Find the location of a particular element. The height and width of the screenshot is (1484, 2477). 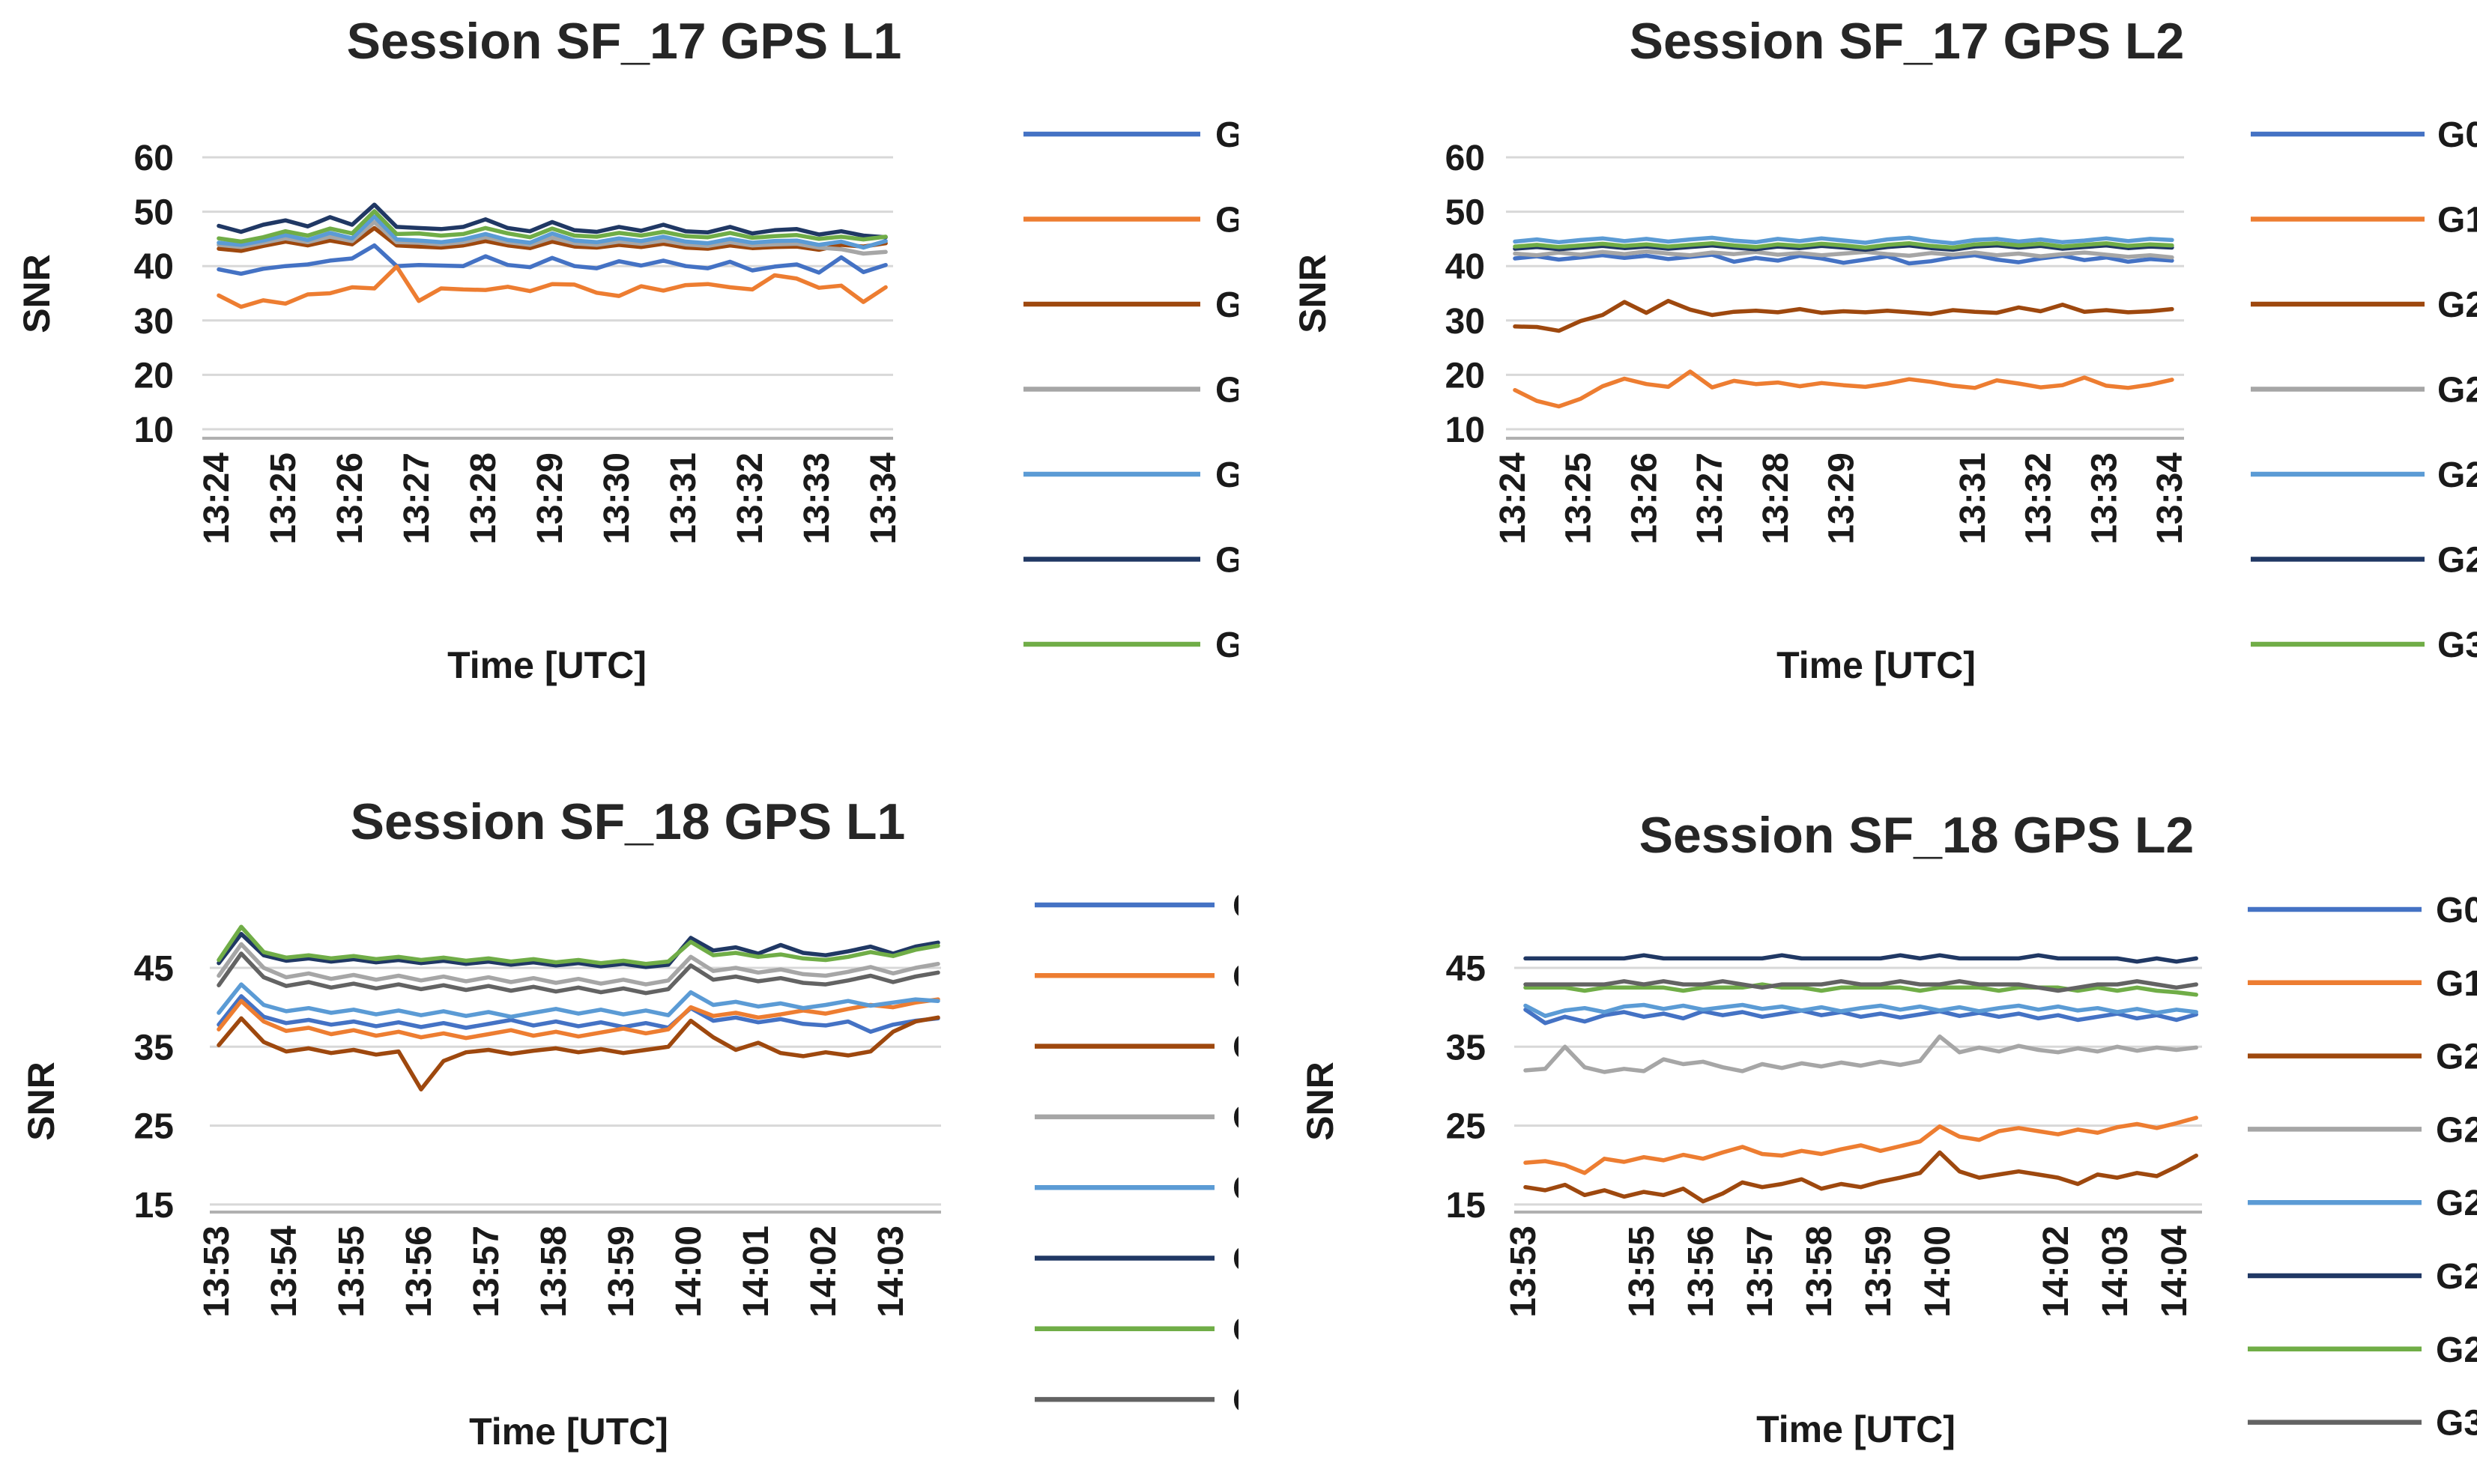

y-tick-label: 25 is located at coordinates (1466, 1127).